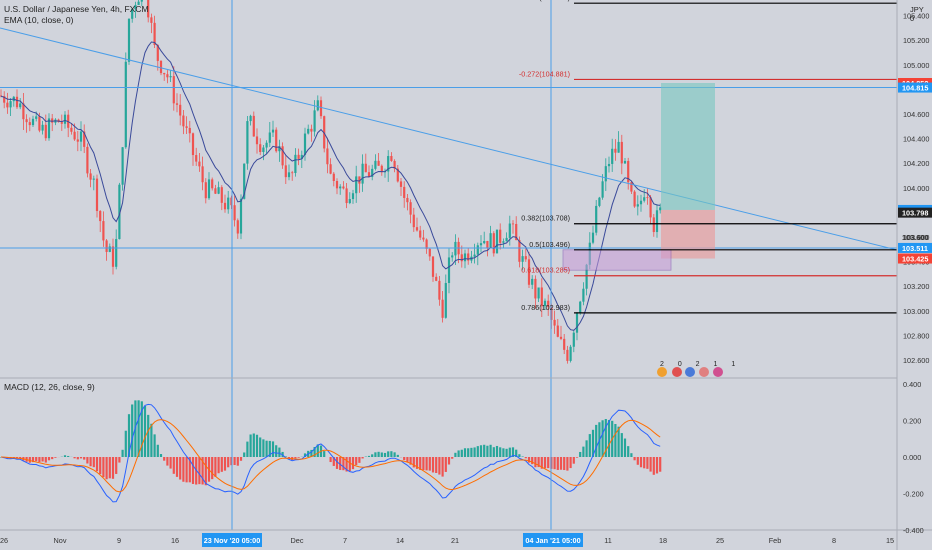  I want to click on macd-tick-label: -0.200, so click(913, 493).